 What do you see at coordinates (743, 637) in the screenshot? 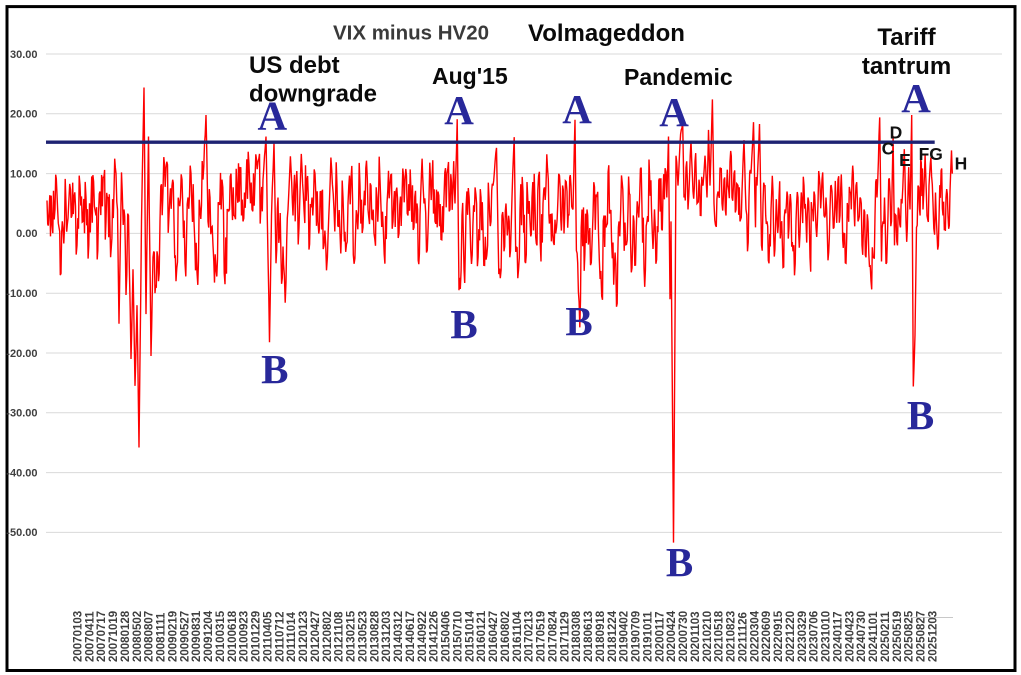
I see `svg-text: 20211126` at bounding box center [743, 637].